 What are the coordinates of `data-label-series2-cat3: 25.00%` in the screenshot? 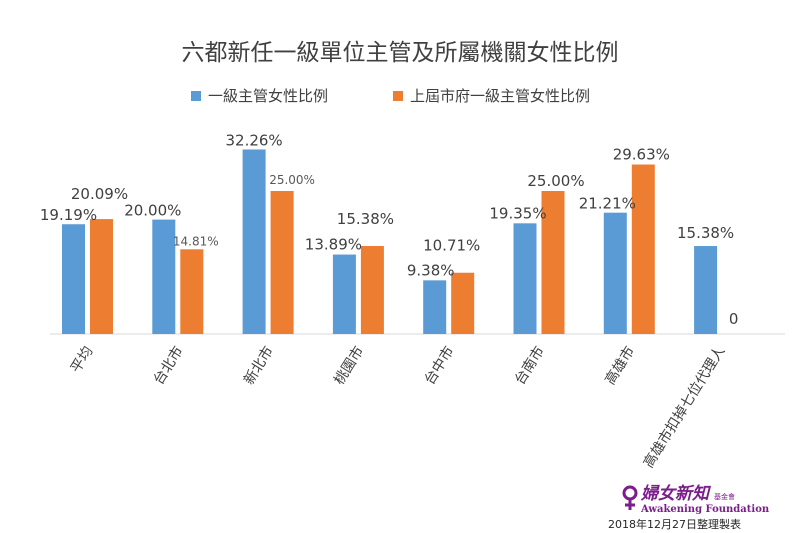 It's located at (292, 180).